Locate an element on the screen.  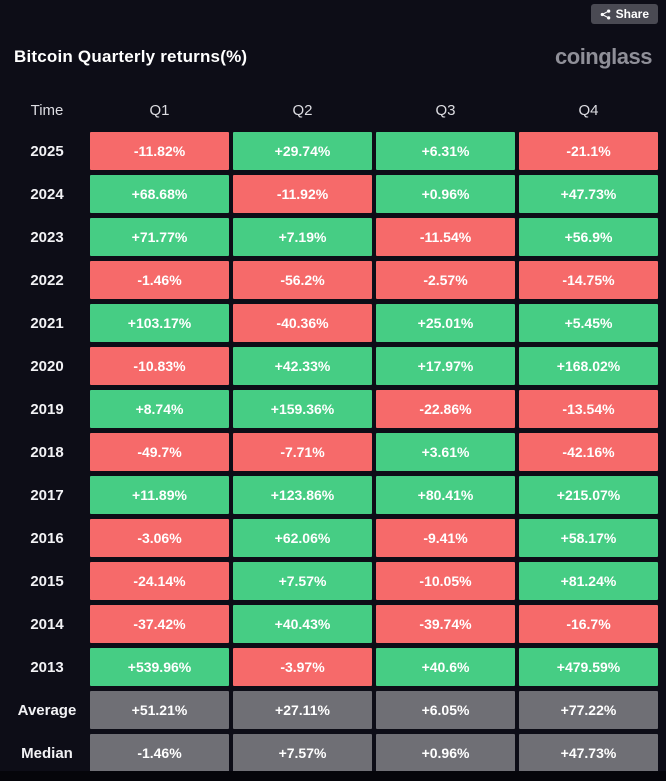
return-cell: -3.06% is located at coordinates (159, 538).